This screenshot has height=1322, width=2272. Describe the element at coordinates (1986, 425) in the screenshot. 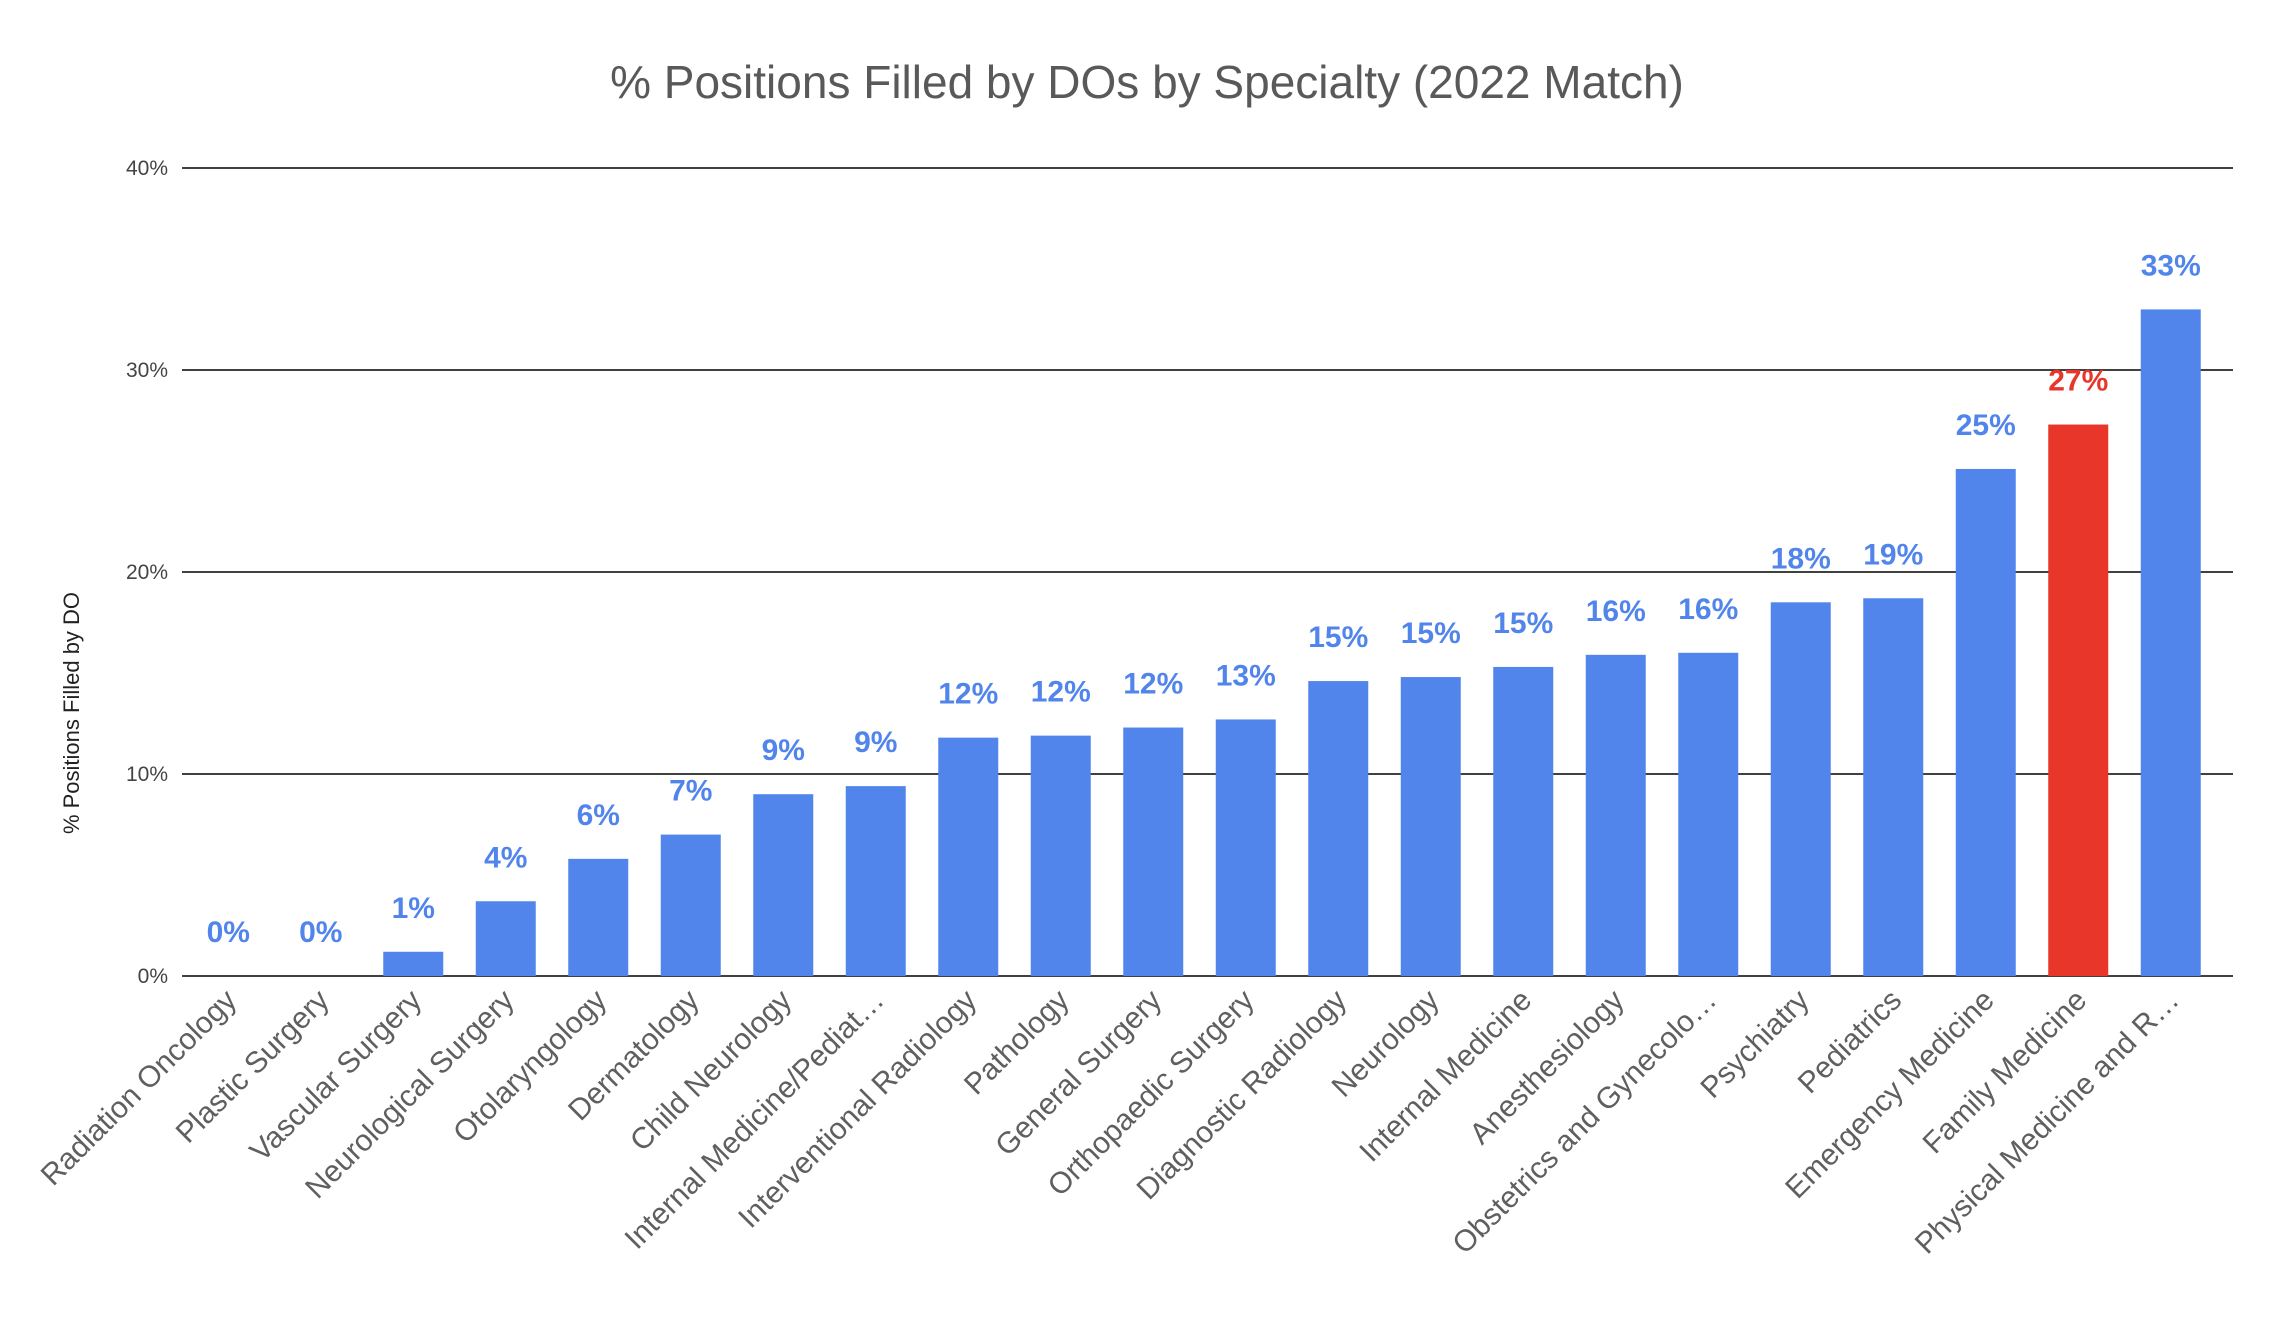

I see `data-label: 25%` at that location.